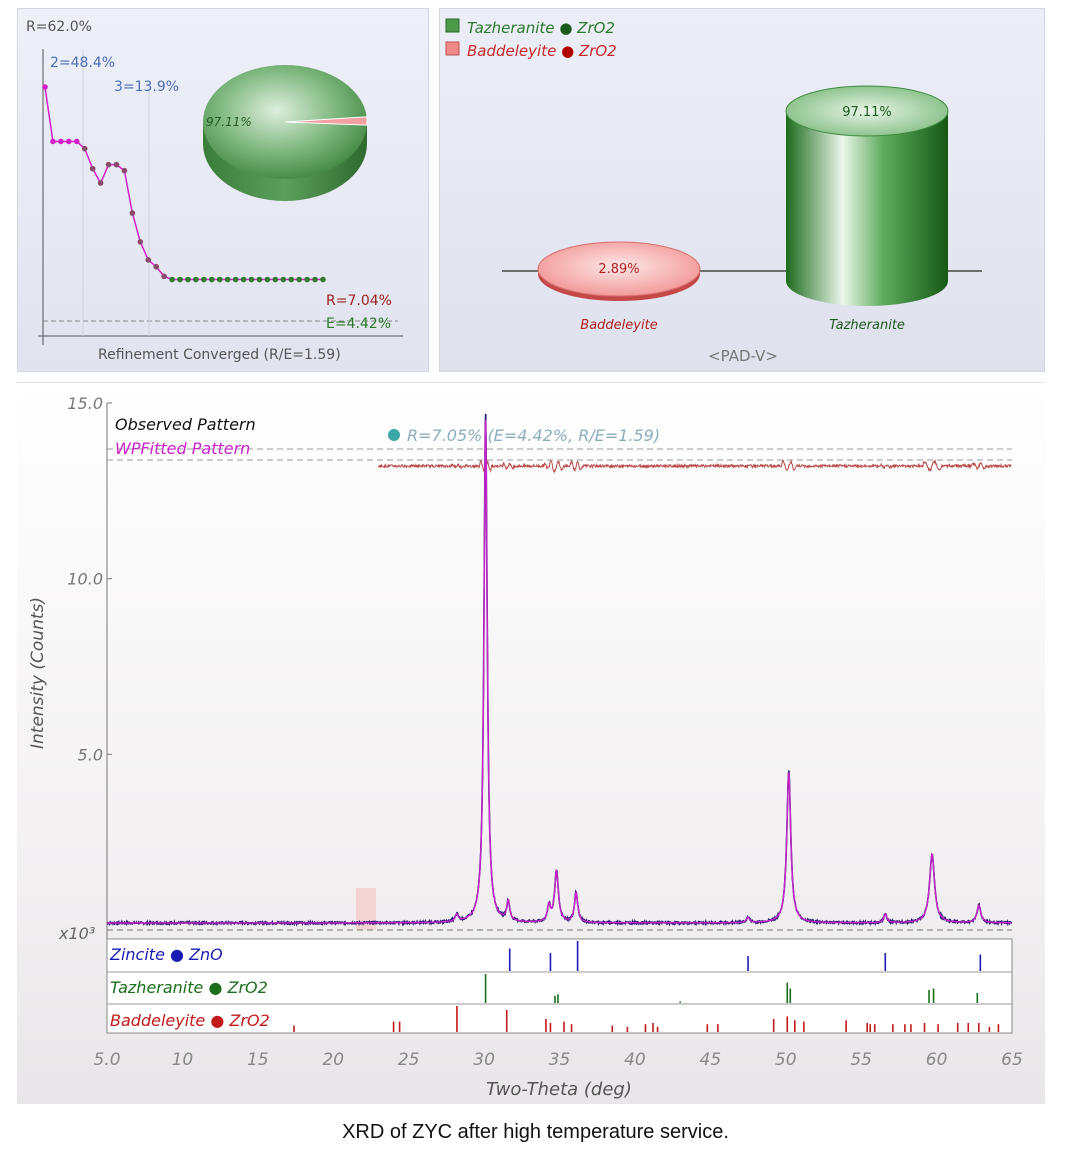 The image size is (1071, 1165). What do you see at coordinates (861, 1060) in the screenshot?
I see `x-tick-label: 55` at bounding box center [861, 1060].